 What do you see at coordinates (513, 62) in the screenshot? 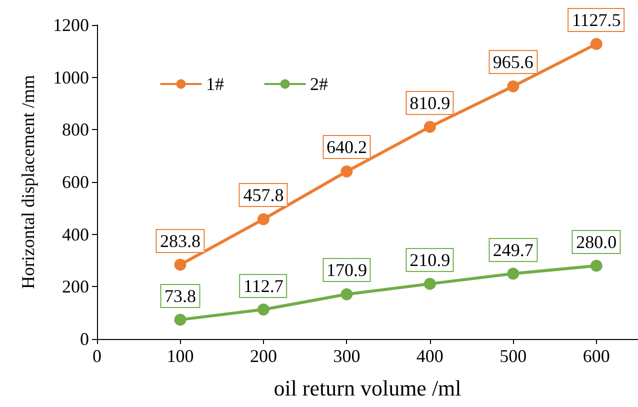
I see `data-label: 965.6` at bounding box center [513, 62].